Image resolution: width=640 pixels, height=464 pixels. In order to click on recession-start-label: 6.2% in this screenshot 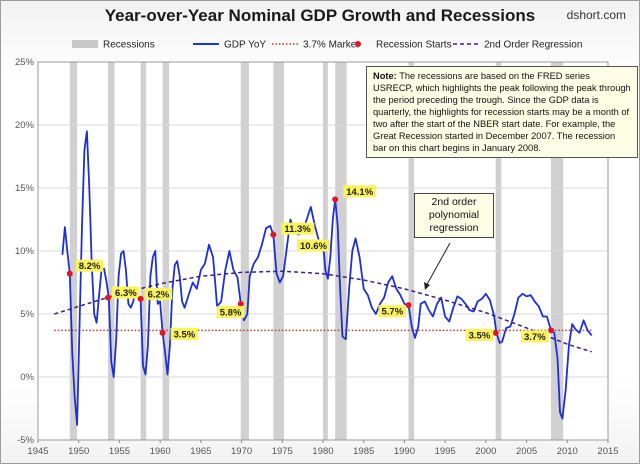, I will do `click(159, 294)`.